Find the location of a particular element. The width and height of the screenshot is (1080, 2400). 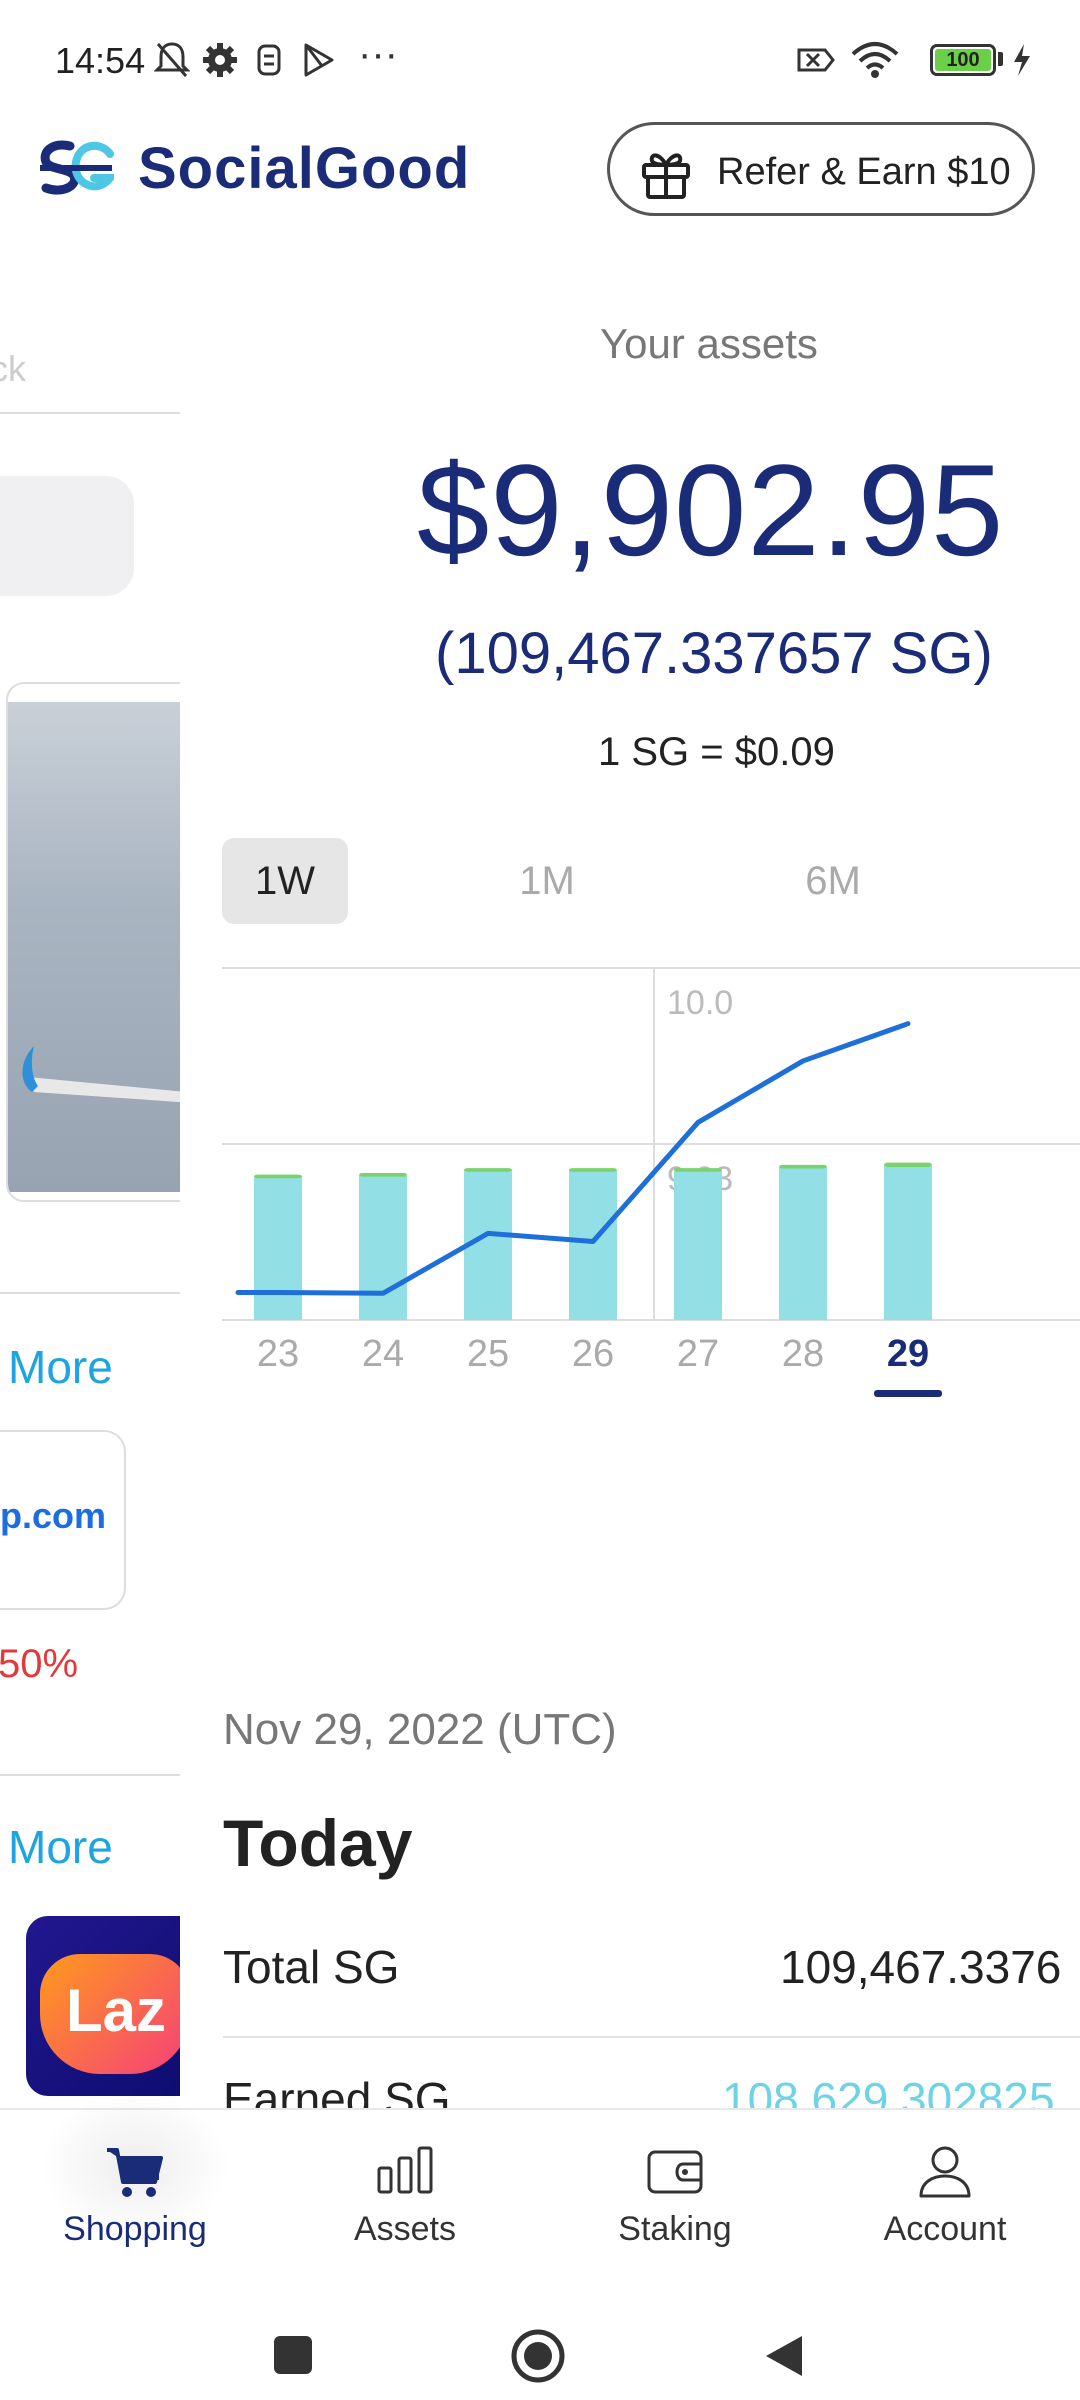

bottom-navigation: Shopping Assets Staking Account is located at coordinates (540, 2195).